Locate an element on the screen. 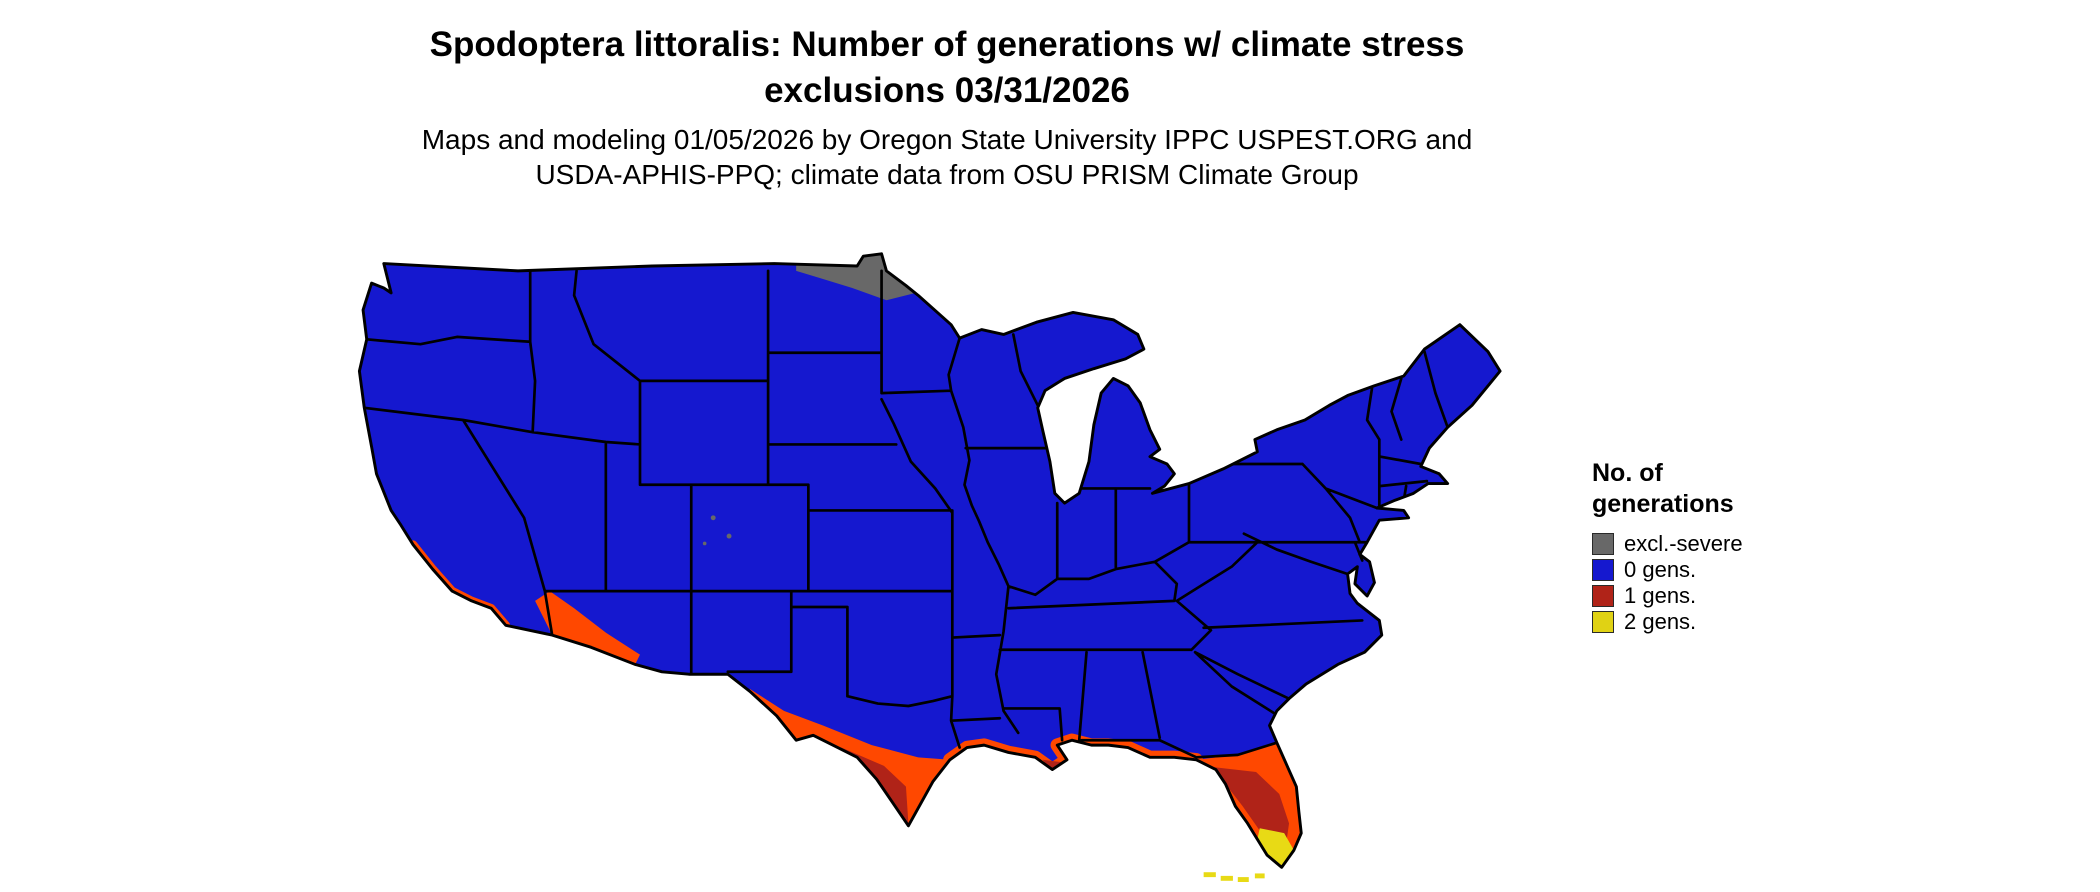 The image size is (2100, 892). legend-label-1-gens: 1 gens. is located at coordinates (1660, 595).